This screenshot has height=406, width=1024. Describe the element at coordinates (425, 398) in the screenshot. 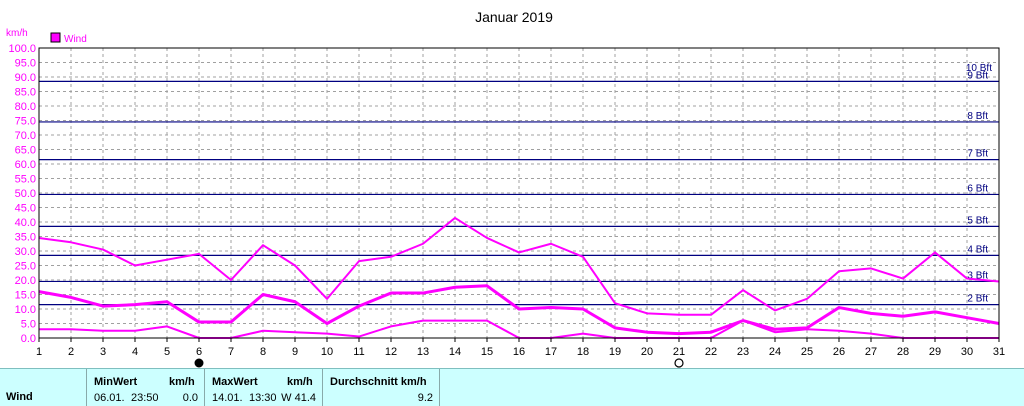

I see `average-value: 9.2` at that location.